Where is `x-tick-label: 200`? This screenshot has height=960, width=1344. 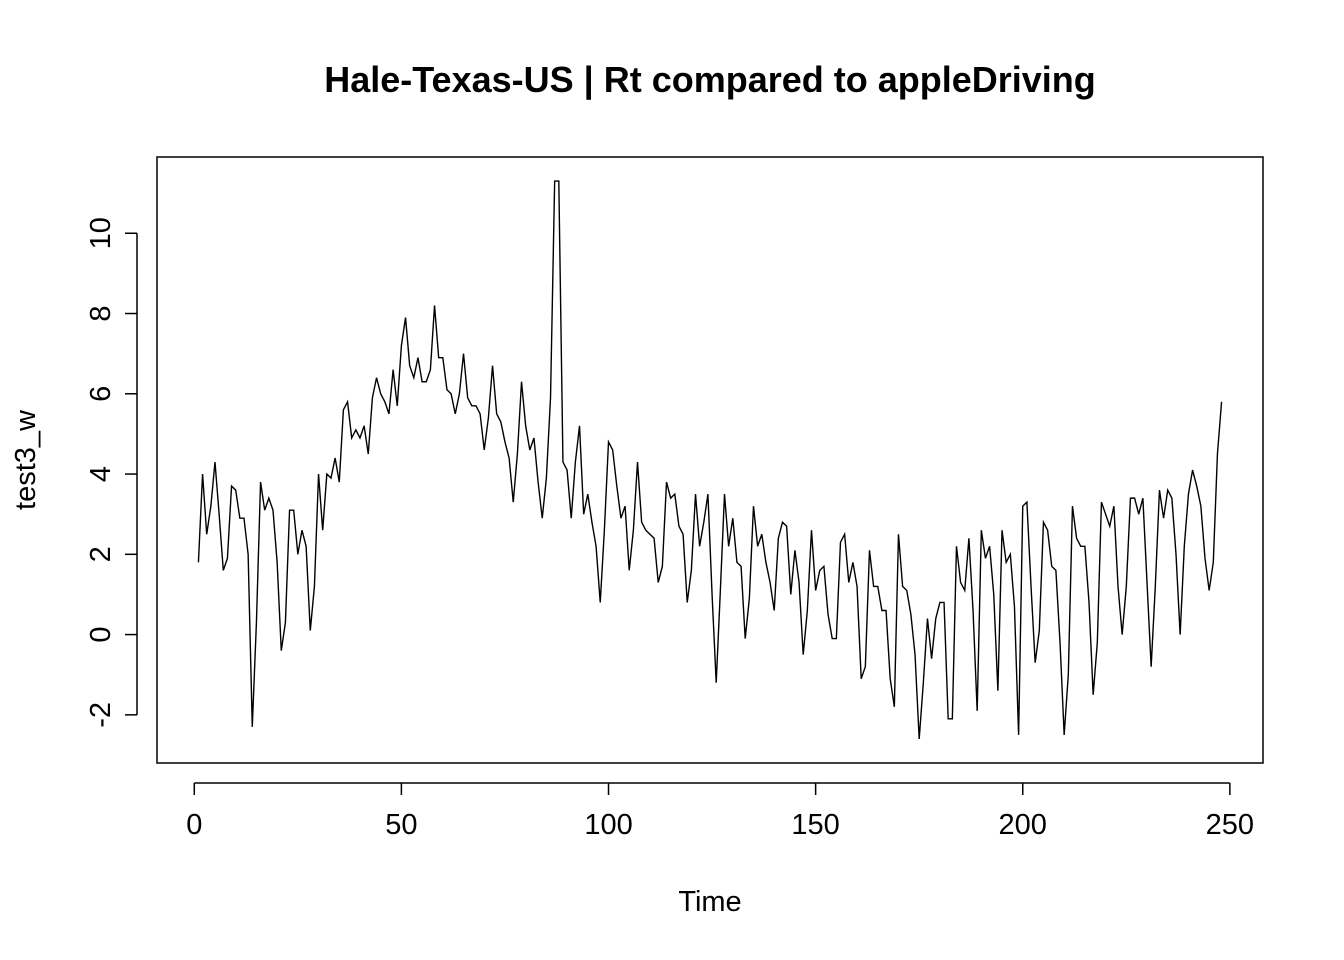 x-tick-label: 200 is located at coordinates (1023, 825).